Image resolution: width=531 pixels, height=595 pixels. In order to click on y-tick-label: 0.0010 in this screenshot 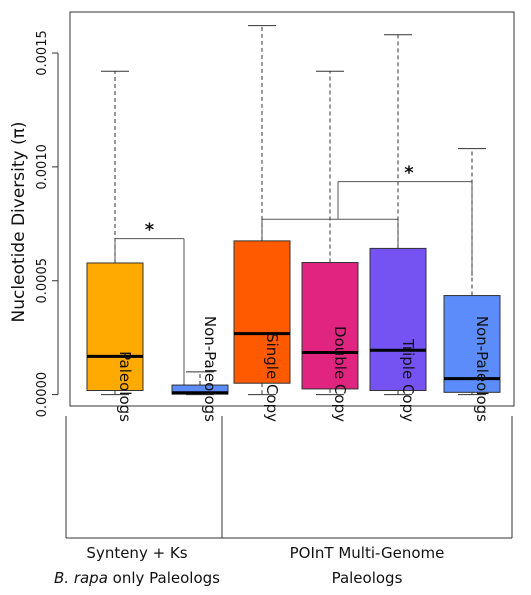, I will do `click(42, 167)`.